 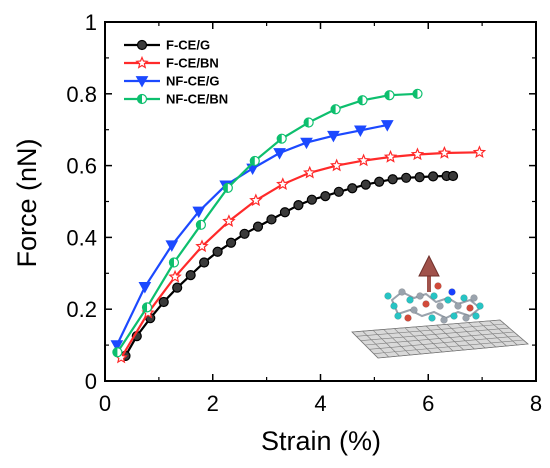 What do you see at coordinates (176, 72) in the screenshot?
I see `legend: F-CE/G F-CE/BN NF-CE/G NF-CE/BN` at bounding box center [176, 72].